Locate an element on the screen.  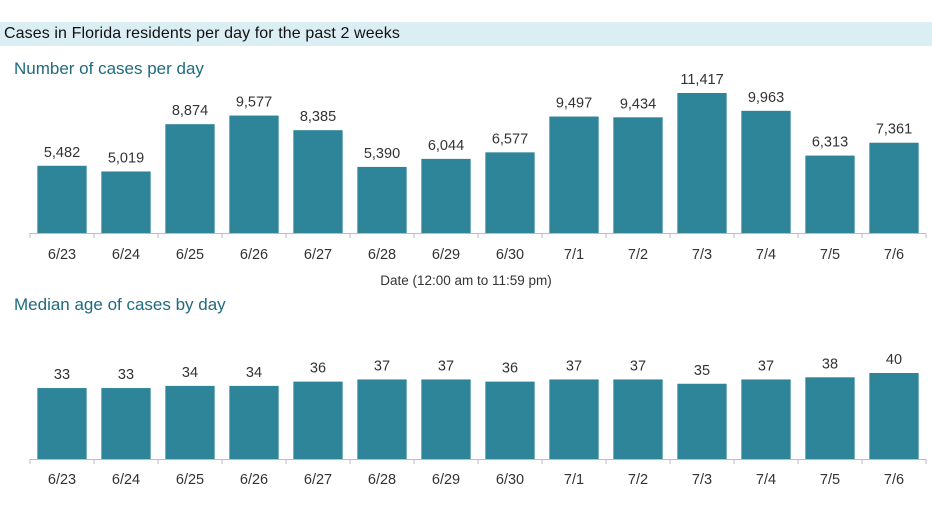
median-age-x-tick-label: 7/4 is located at coordinates (766, 480).